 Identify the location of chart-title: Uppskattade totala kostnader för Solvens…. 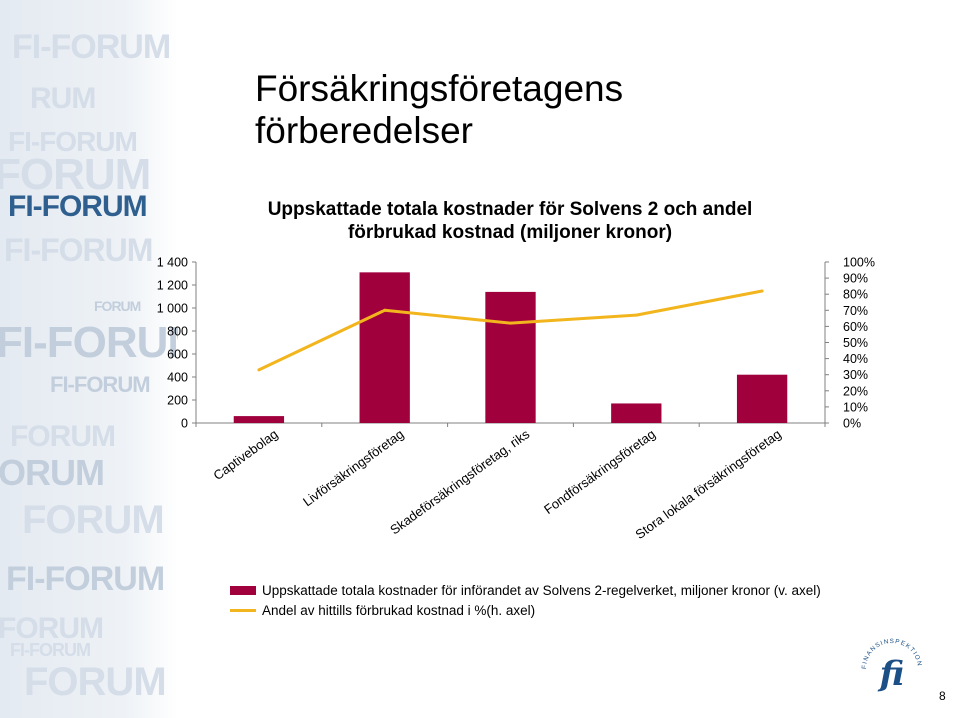
(510, 221).